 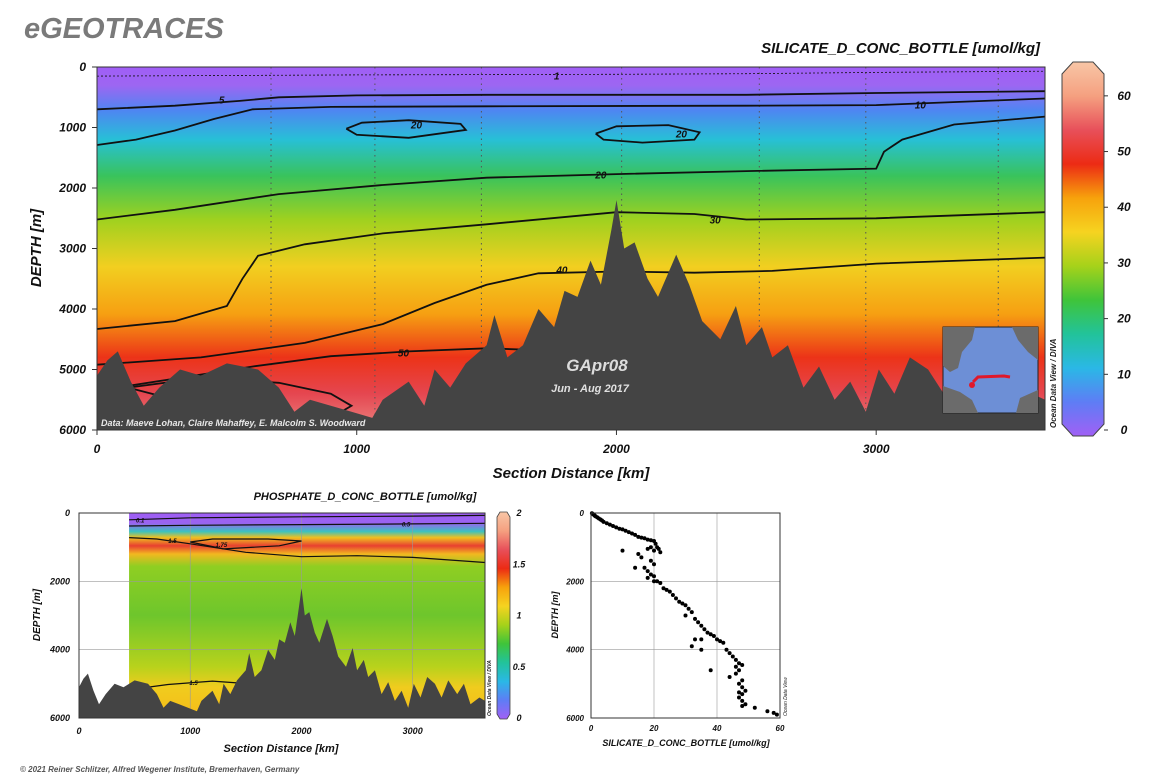 What do you see at coordinates (555, 614) in the screenshot?
I see `profile-ylabel: DEPTH [m]` at bounding box center [555, 614].